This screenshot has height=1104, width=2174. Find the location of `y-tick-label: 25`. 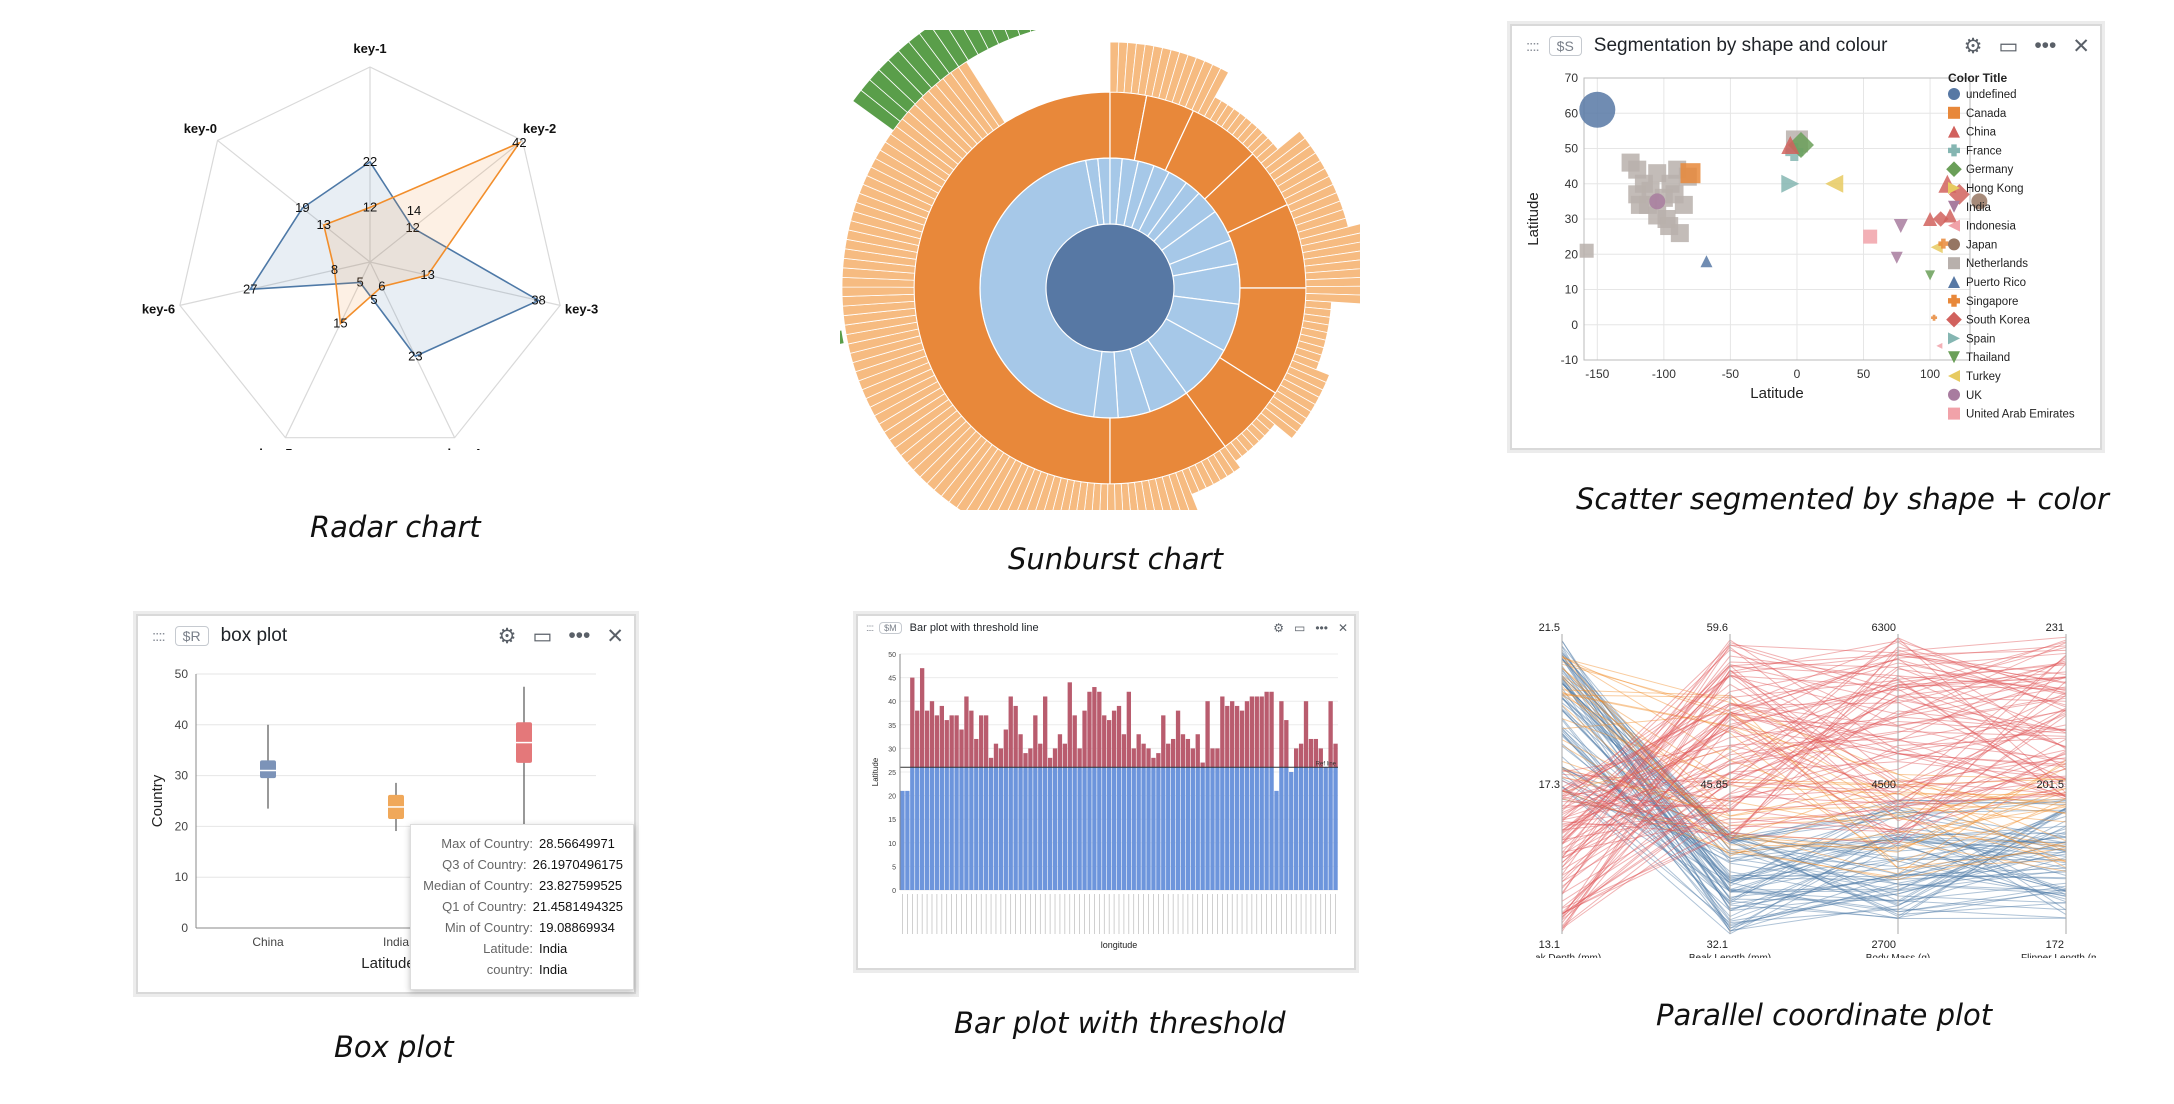

y-tick-label: 25 is located at coordinates (892, 773).